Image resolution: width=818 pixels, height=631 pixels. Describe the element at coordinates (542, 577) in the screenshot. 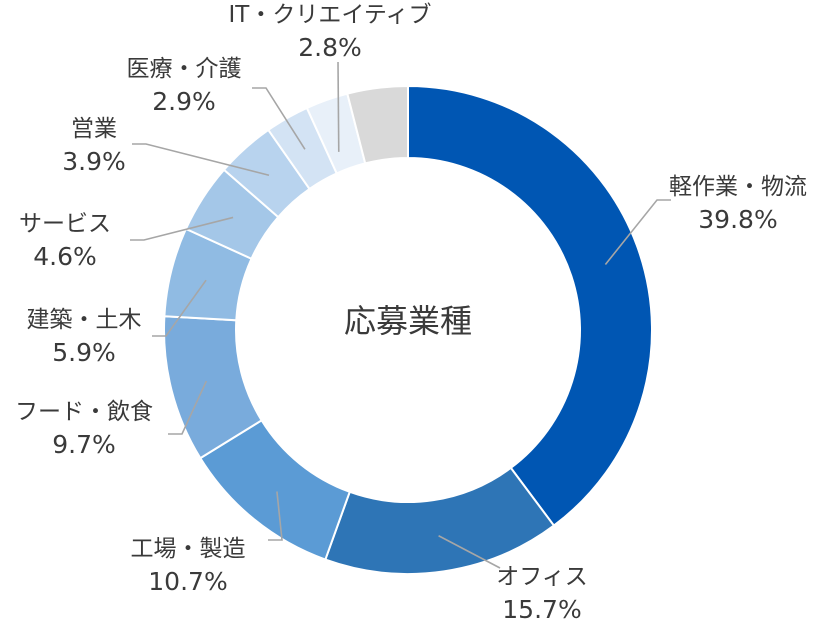

I see `slice-label-2: オフィス` at that location.